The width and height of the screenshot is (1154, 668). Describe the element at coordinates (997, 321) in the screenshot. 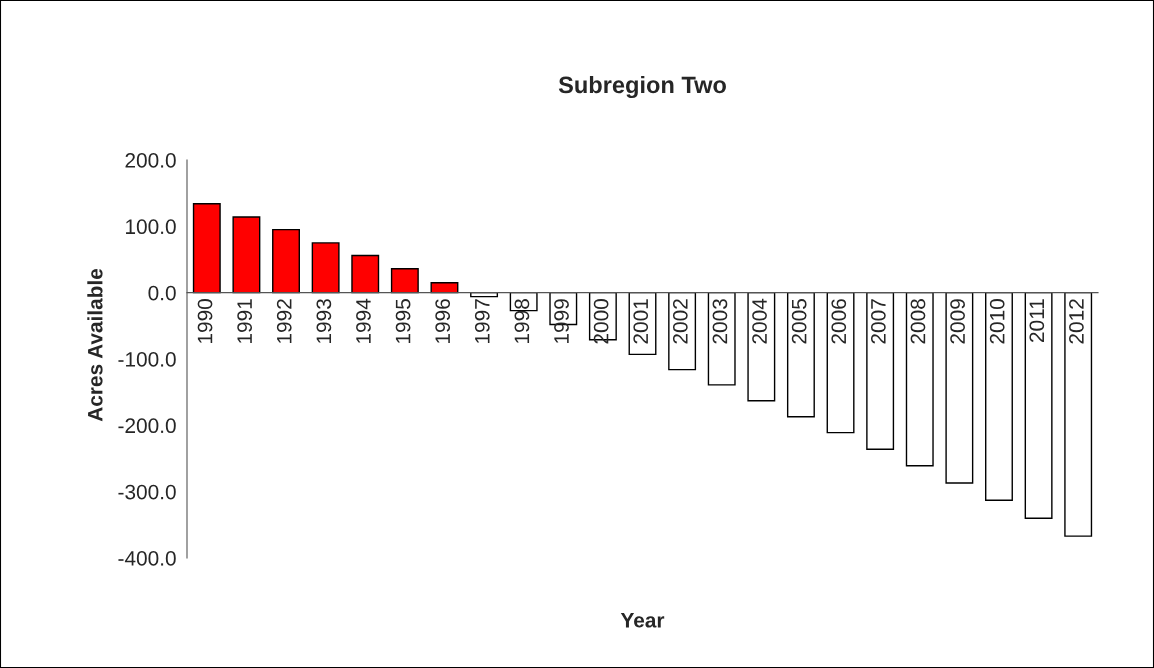

I see `x-tick-label: 2010` at that location.